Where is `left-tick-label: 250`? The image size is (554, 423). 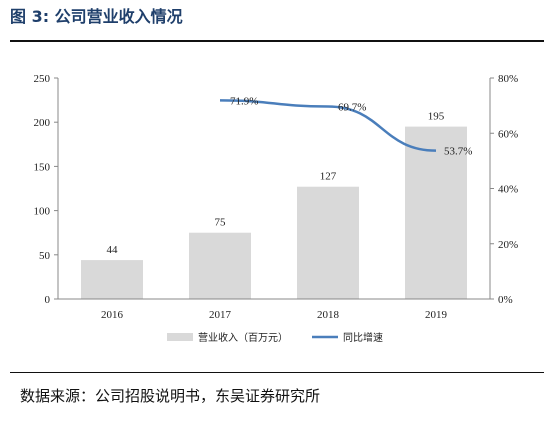 left-tick-label: 250 is located at coordinates (42, 79).